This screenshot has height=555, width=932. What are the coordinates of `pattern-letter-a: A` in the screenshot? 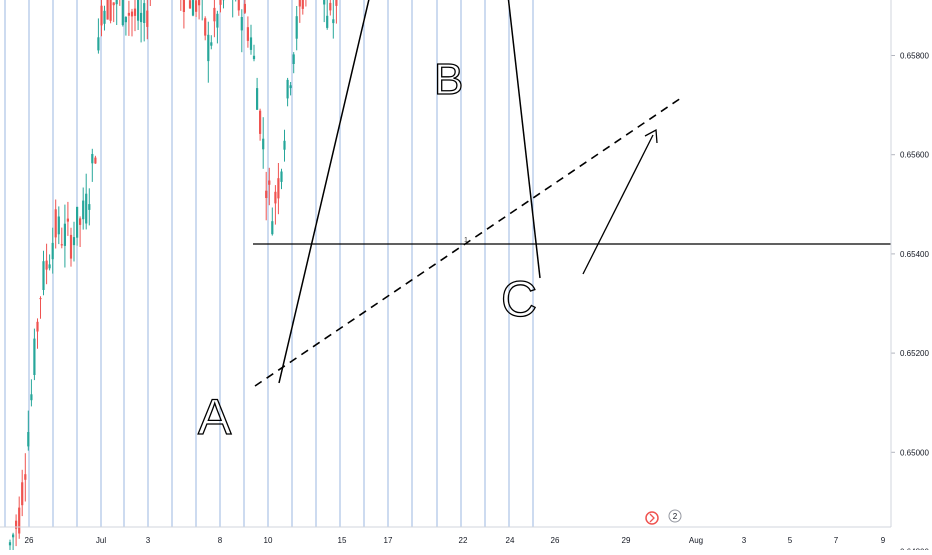 It's located at (215, 417).